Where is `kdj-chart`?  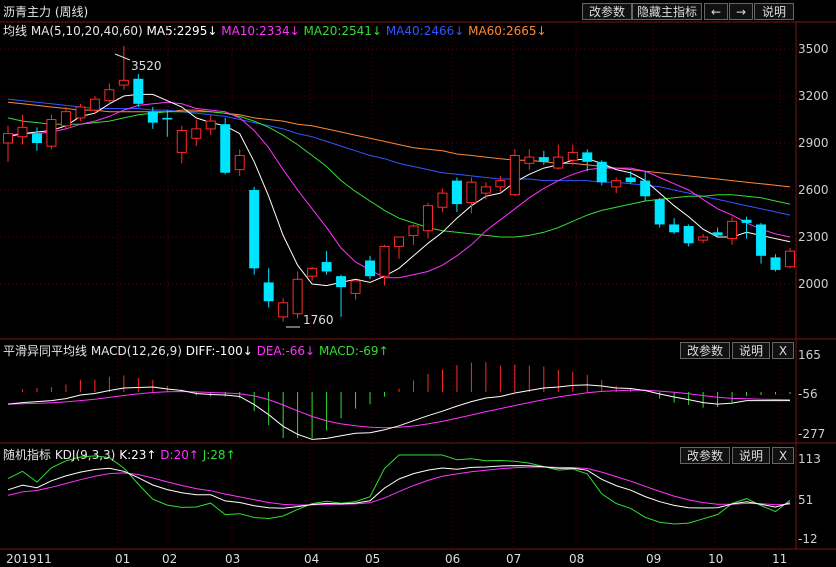
kdj-chart is located at coordinates (399, 489).